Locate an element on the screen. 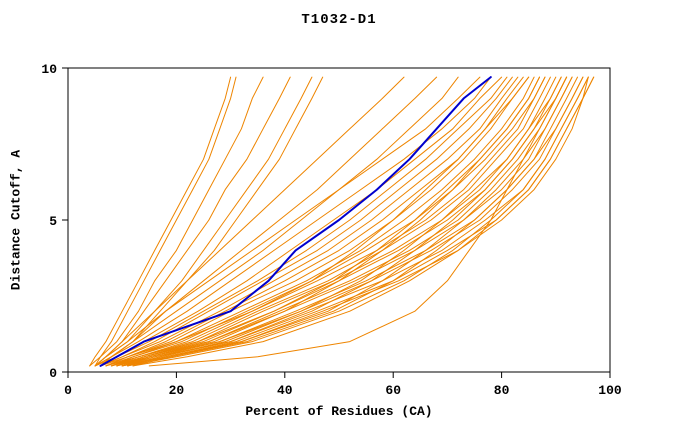 The width and height of the screenshot is (680, 440). x-tick-label: 60 is located at coordinates (393, 390).